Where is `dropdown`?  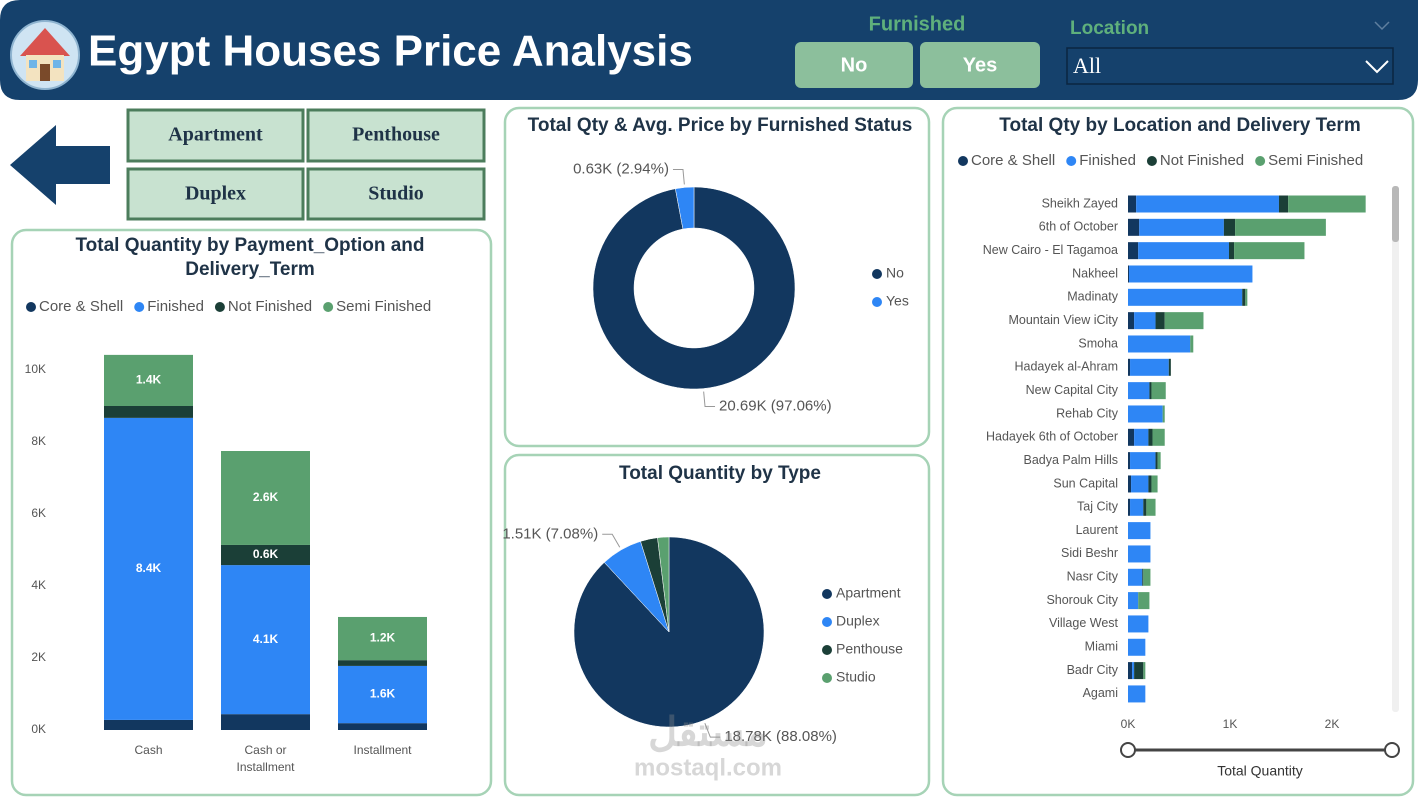
dropdown is located at coordinates (1230, 66).